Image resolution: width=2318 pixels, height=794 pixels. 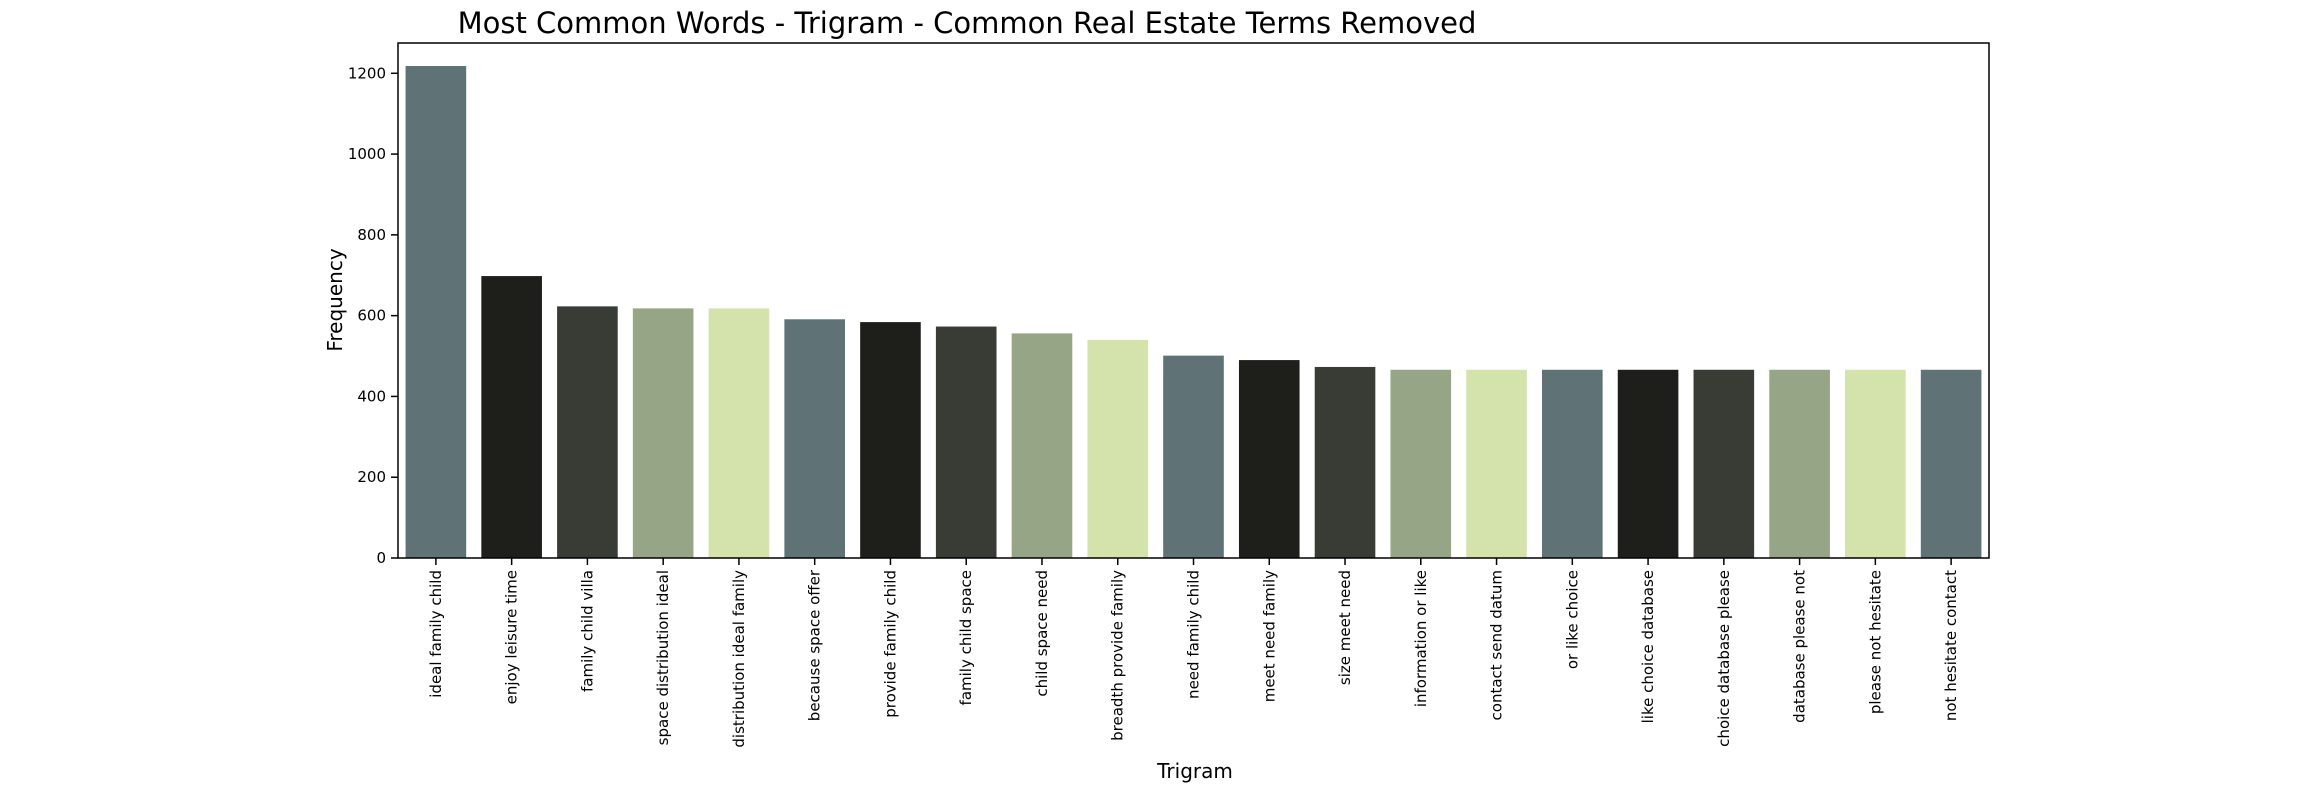 I want to click on x-tick-label: contact send datum, so click(x=1497, y=645).